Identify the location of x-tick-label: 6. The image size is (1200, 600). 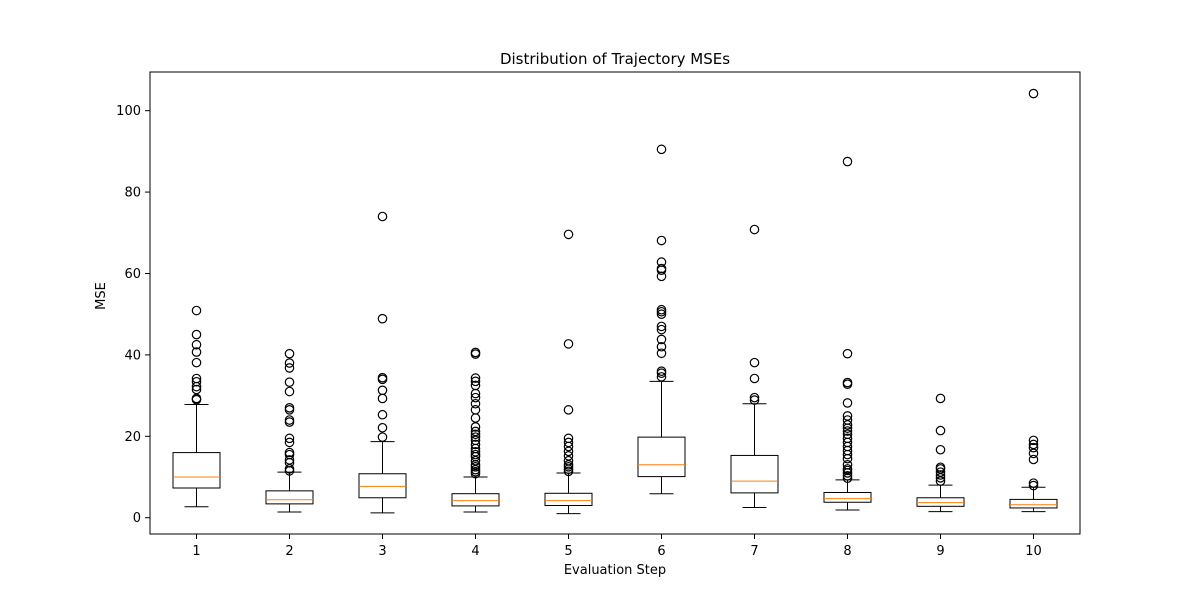
(661, 551).